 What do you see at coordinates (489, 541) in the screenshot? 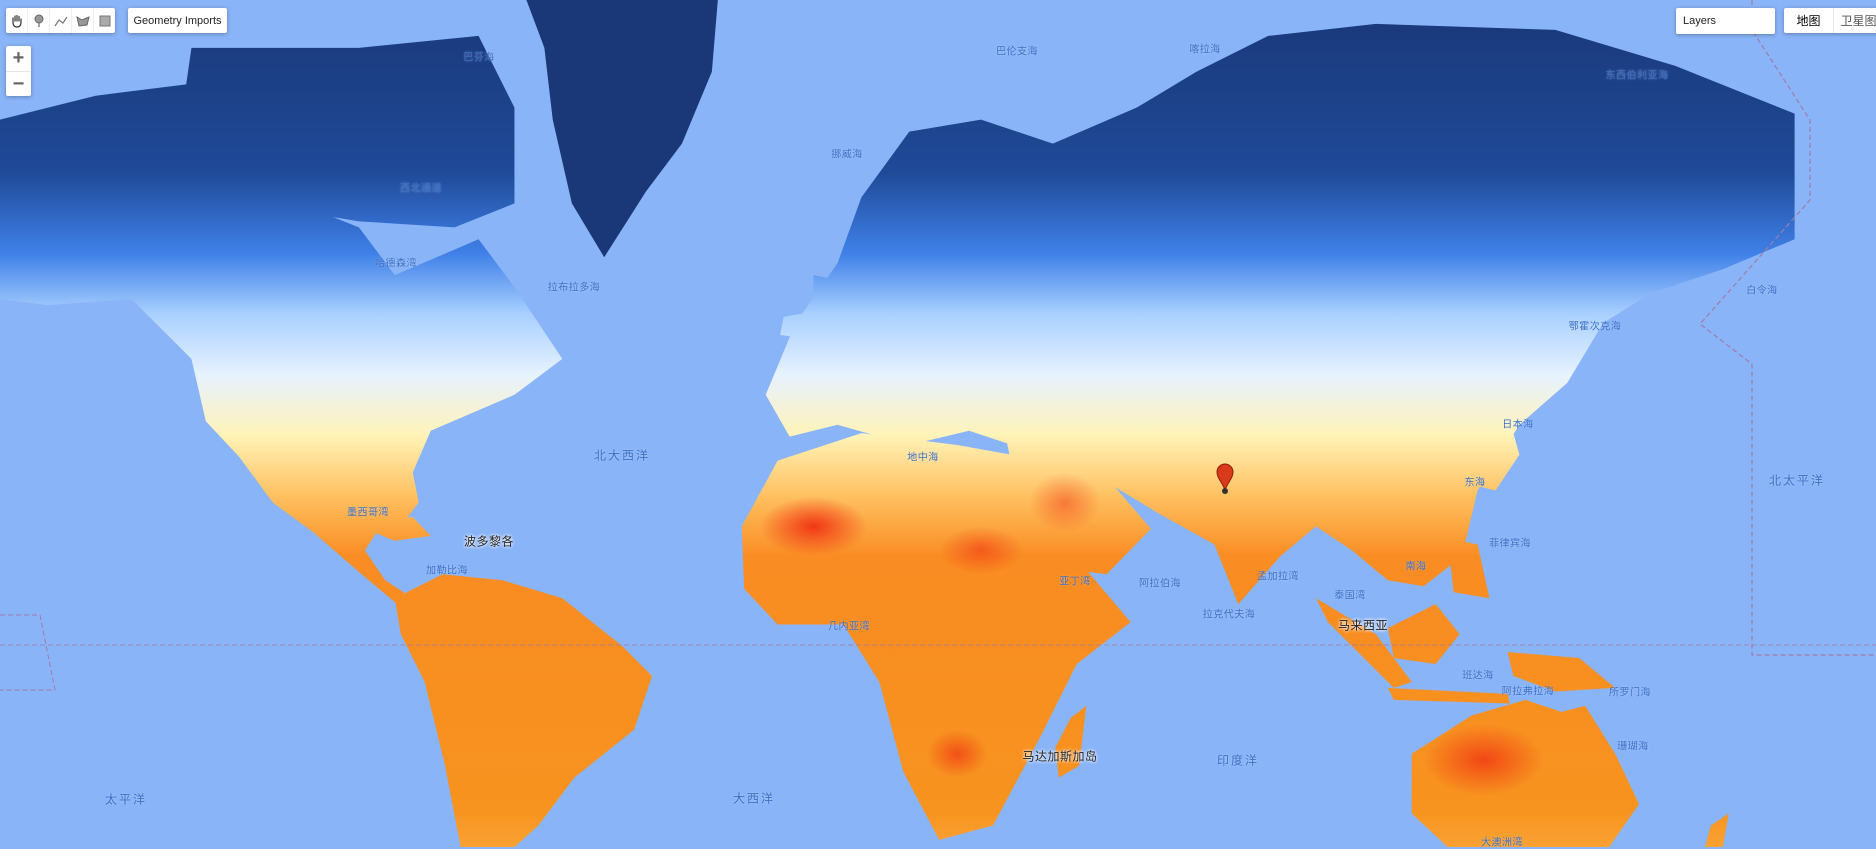
I see `label-puerto-rico: 波多黎各` at bounding box center [489, 541].